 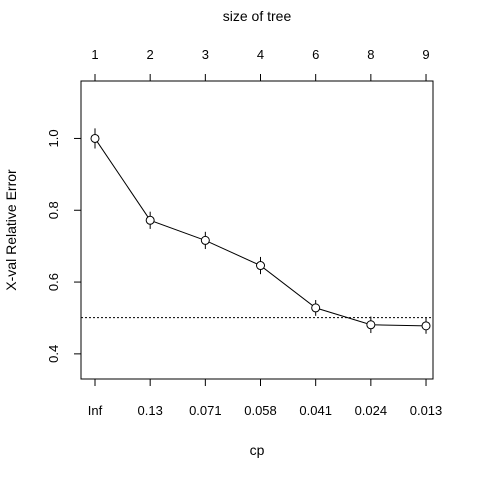 What do you see at coordinates (150, 410) in the screenshot?
I see `bottom-tick-label: 0.13` at bounding box center [150, 410].